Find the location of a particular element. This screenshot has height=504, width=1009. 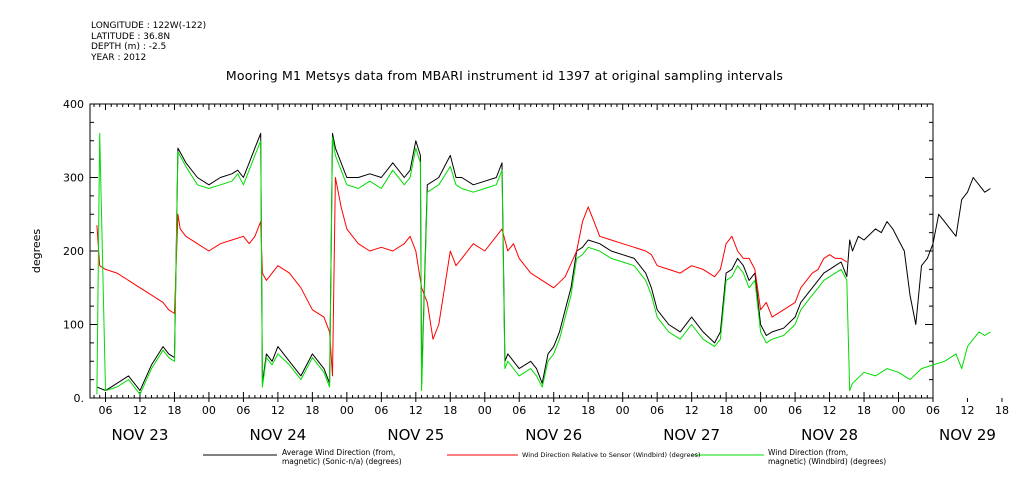

x-day-label: NOV 25 is located at coordinates (415, 435).